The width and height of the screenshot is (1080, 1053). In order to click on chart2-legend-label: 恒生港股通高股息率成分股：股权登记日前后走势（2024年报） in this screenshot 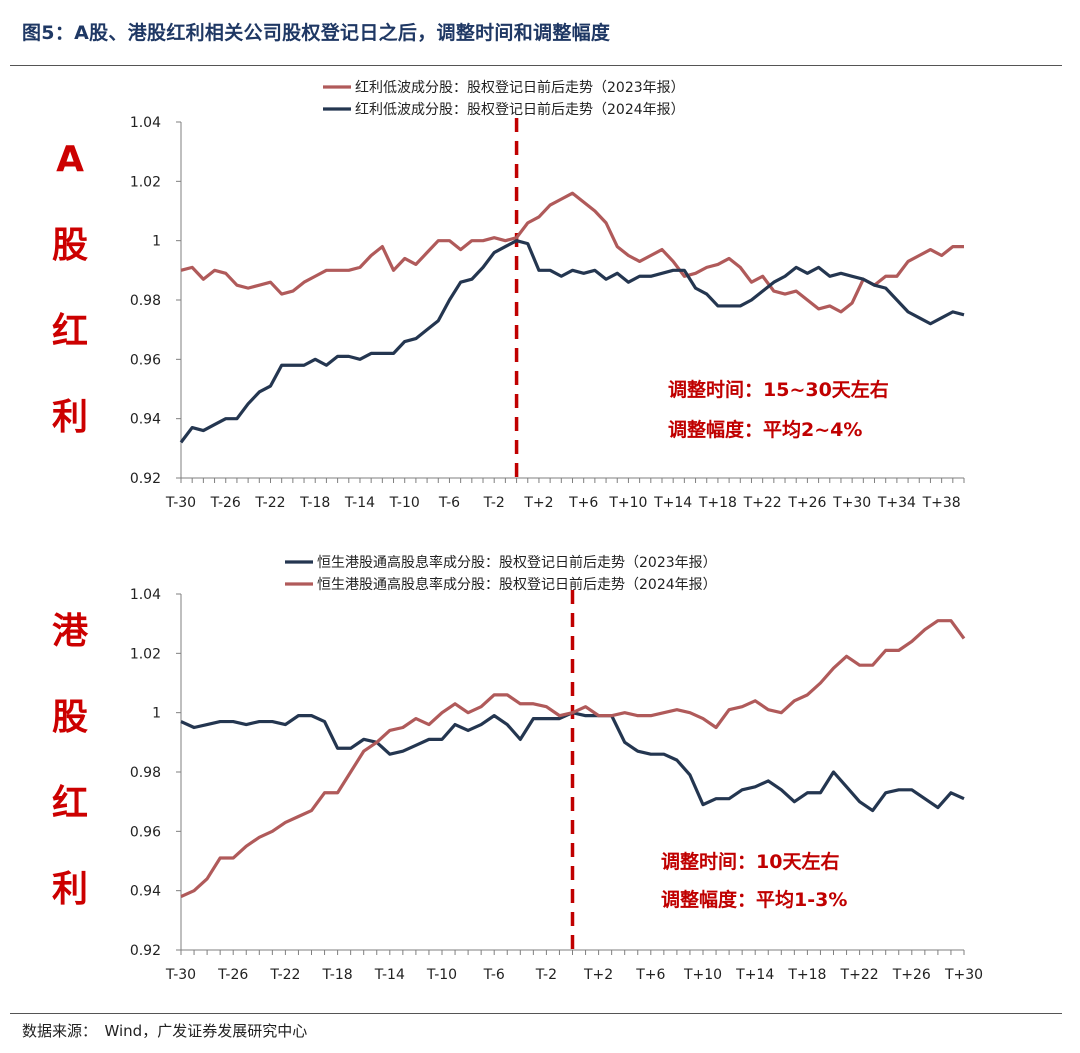, I will do `click(517, 584)`.